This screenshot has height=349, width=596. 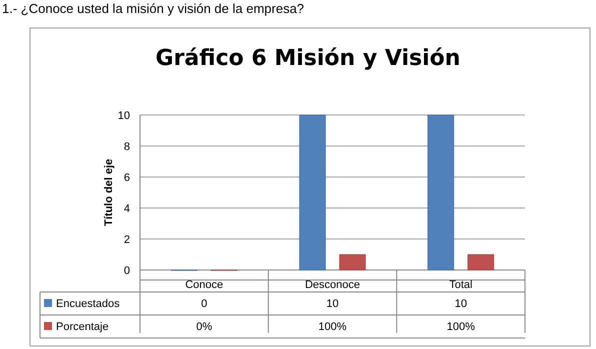 What do you see at coordinates (332, 285) in the screenshot?
I see `x-tick-label: Desconoce` at bounding box center [332, 285].